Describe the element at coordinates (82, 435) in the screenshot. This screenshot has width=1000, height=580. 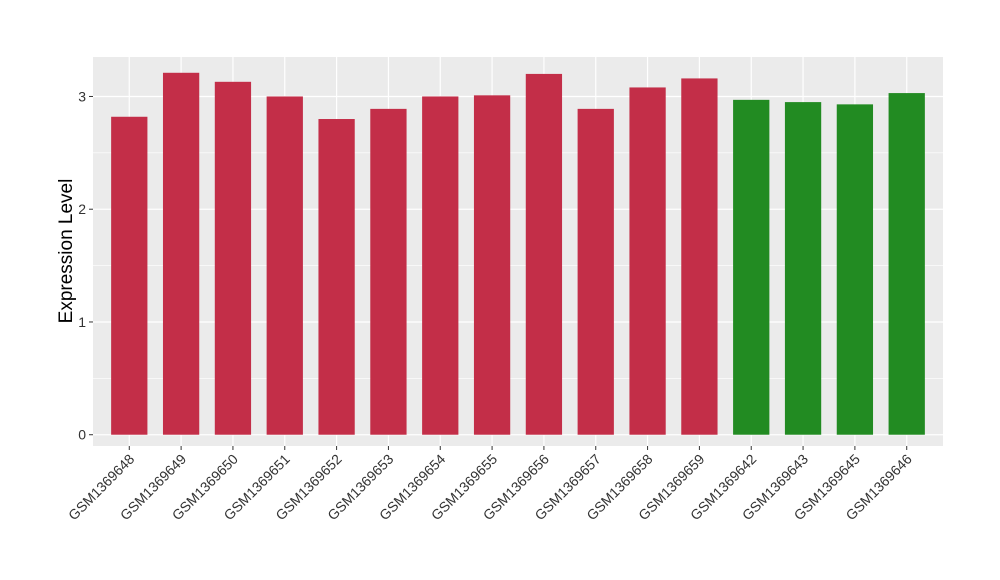
I see `y-tick-label: 0` at that location.